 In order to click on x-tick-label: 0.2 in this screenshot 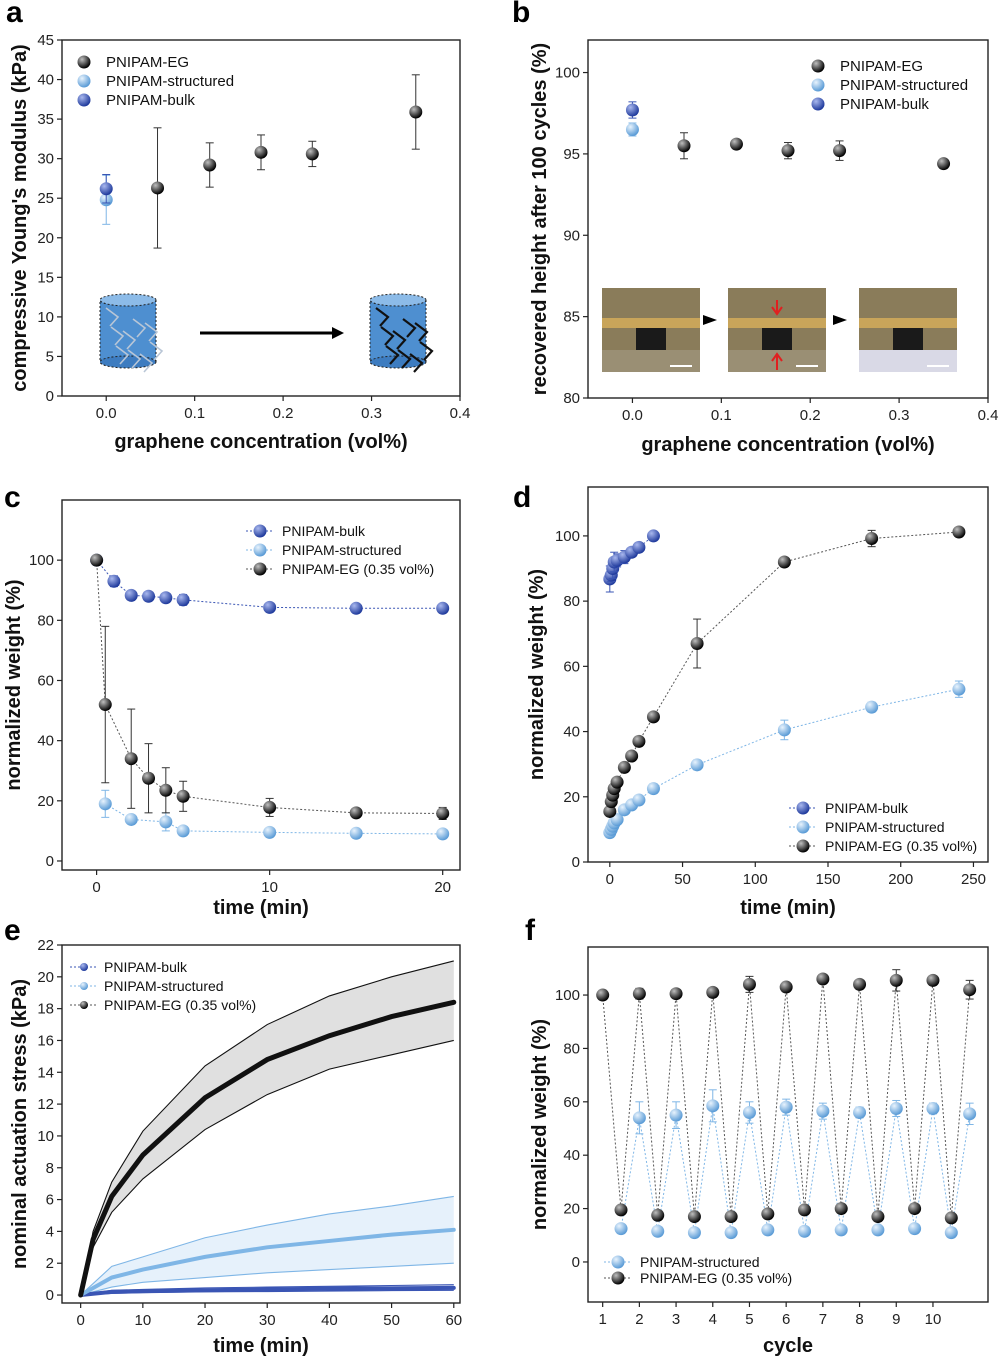, I will do `click(810, 415)`.